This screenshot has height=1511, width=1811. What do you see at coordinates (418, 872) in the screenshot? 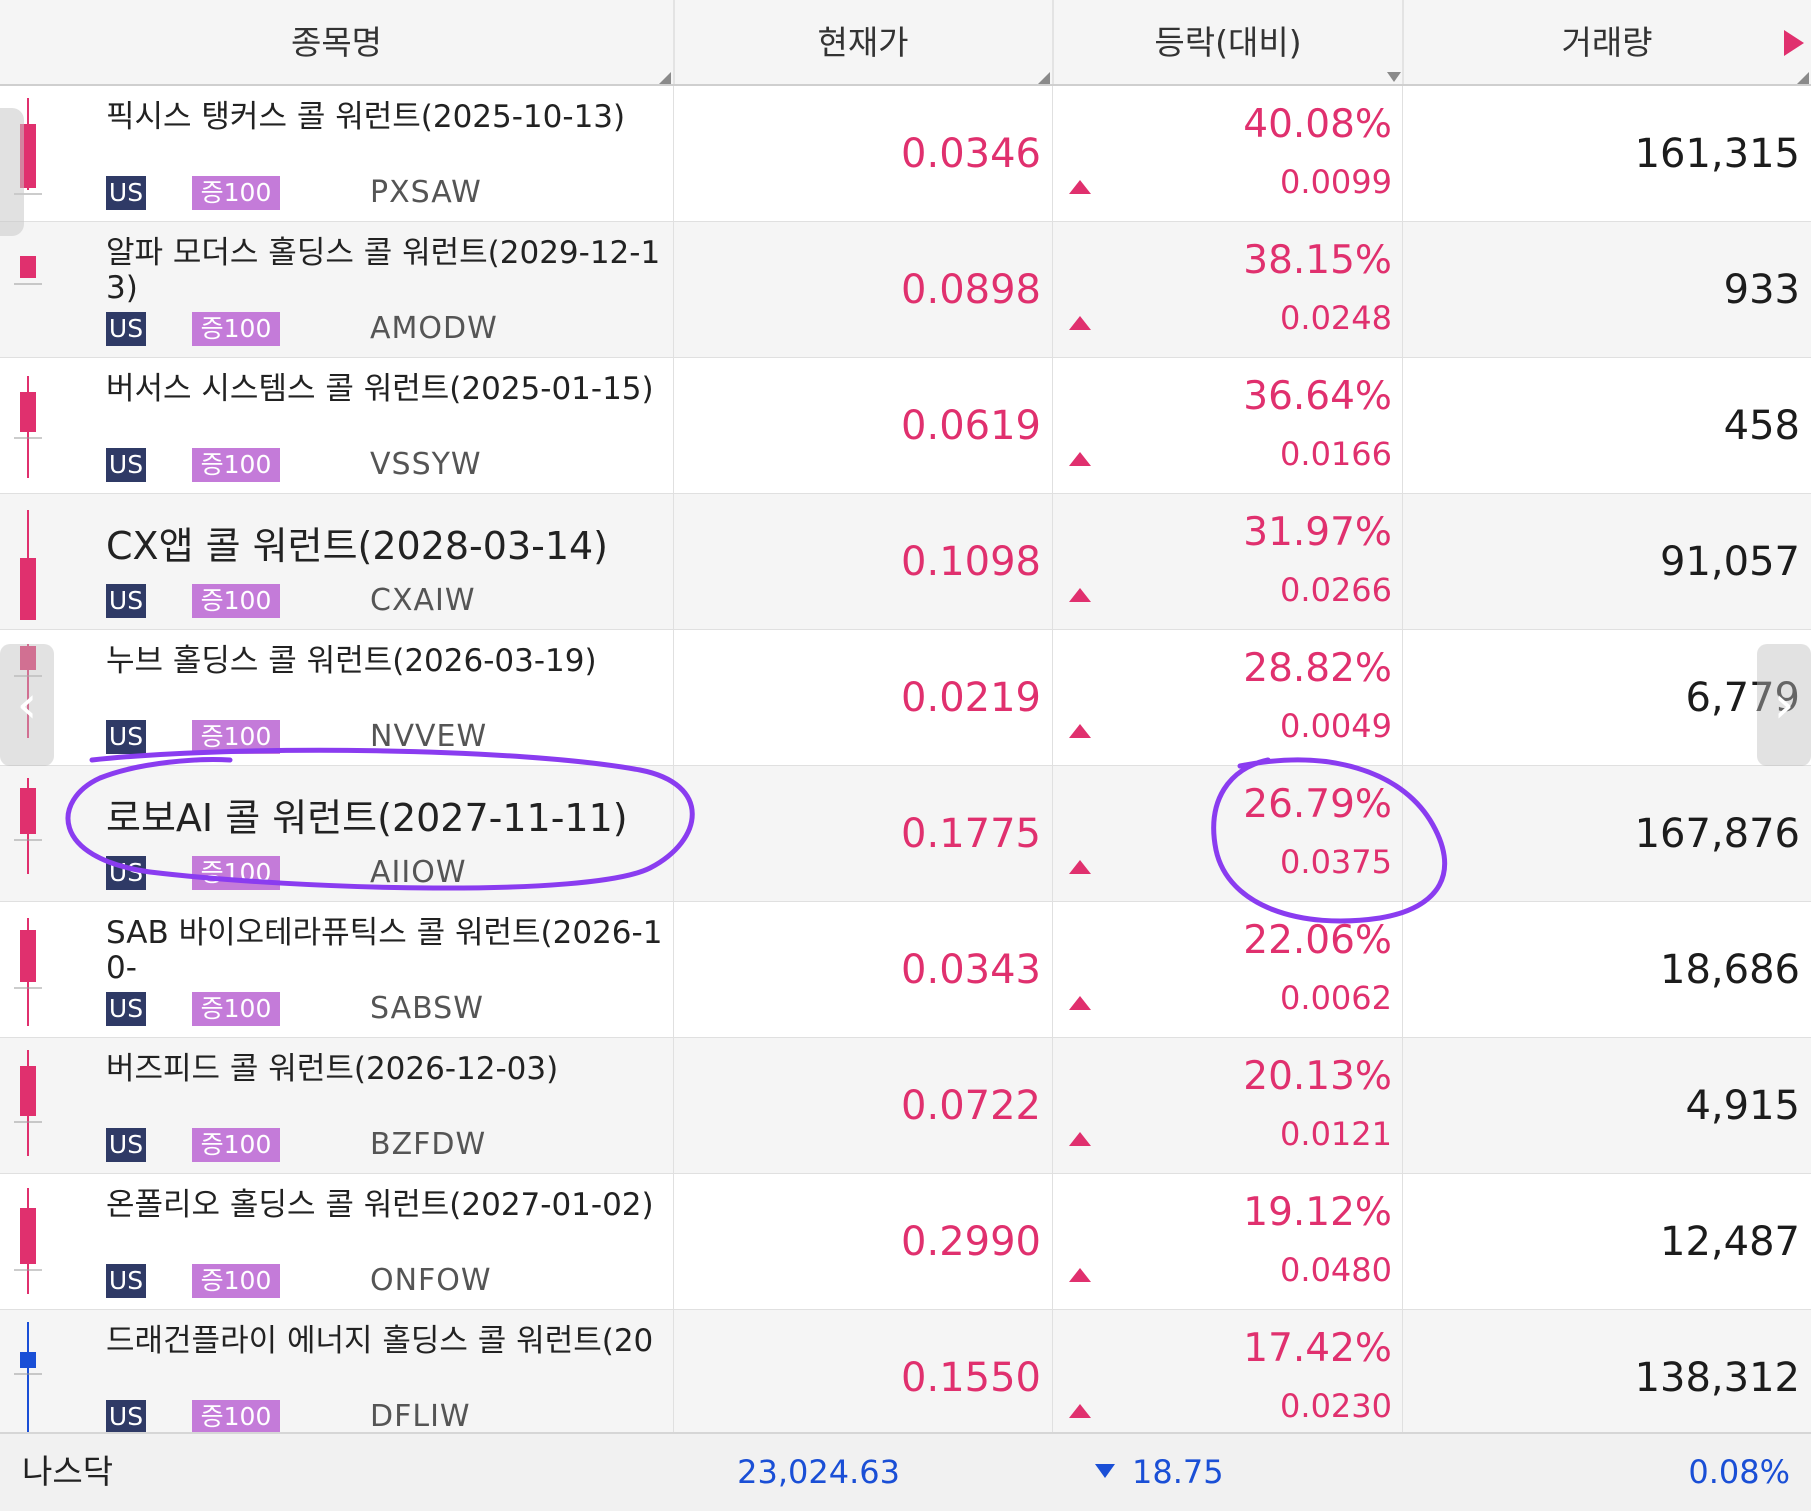
I see `stock-code: AIIOW` at bounding box center [418, 872].